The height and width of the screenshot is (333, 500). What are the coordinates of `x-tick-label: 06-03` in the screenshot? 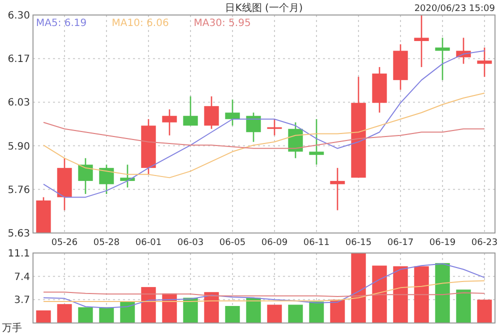 It's located at (190, 243).